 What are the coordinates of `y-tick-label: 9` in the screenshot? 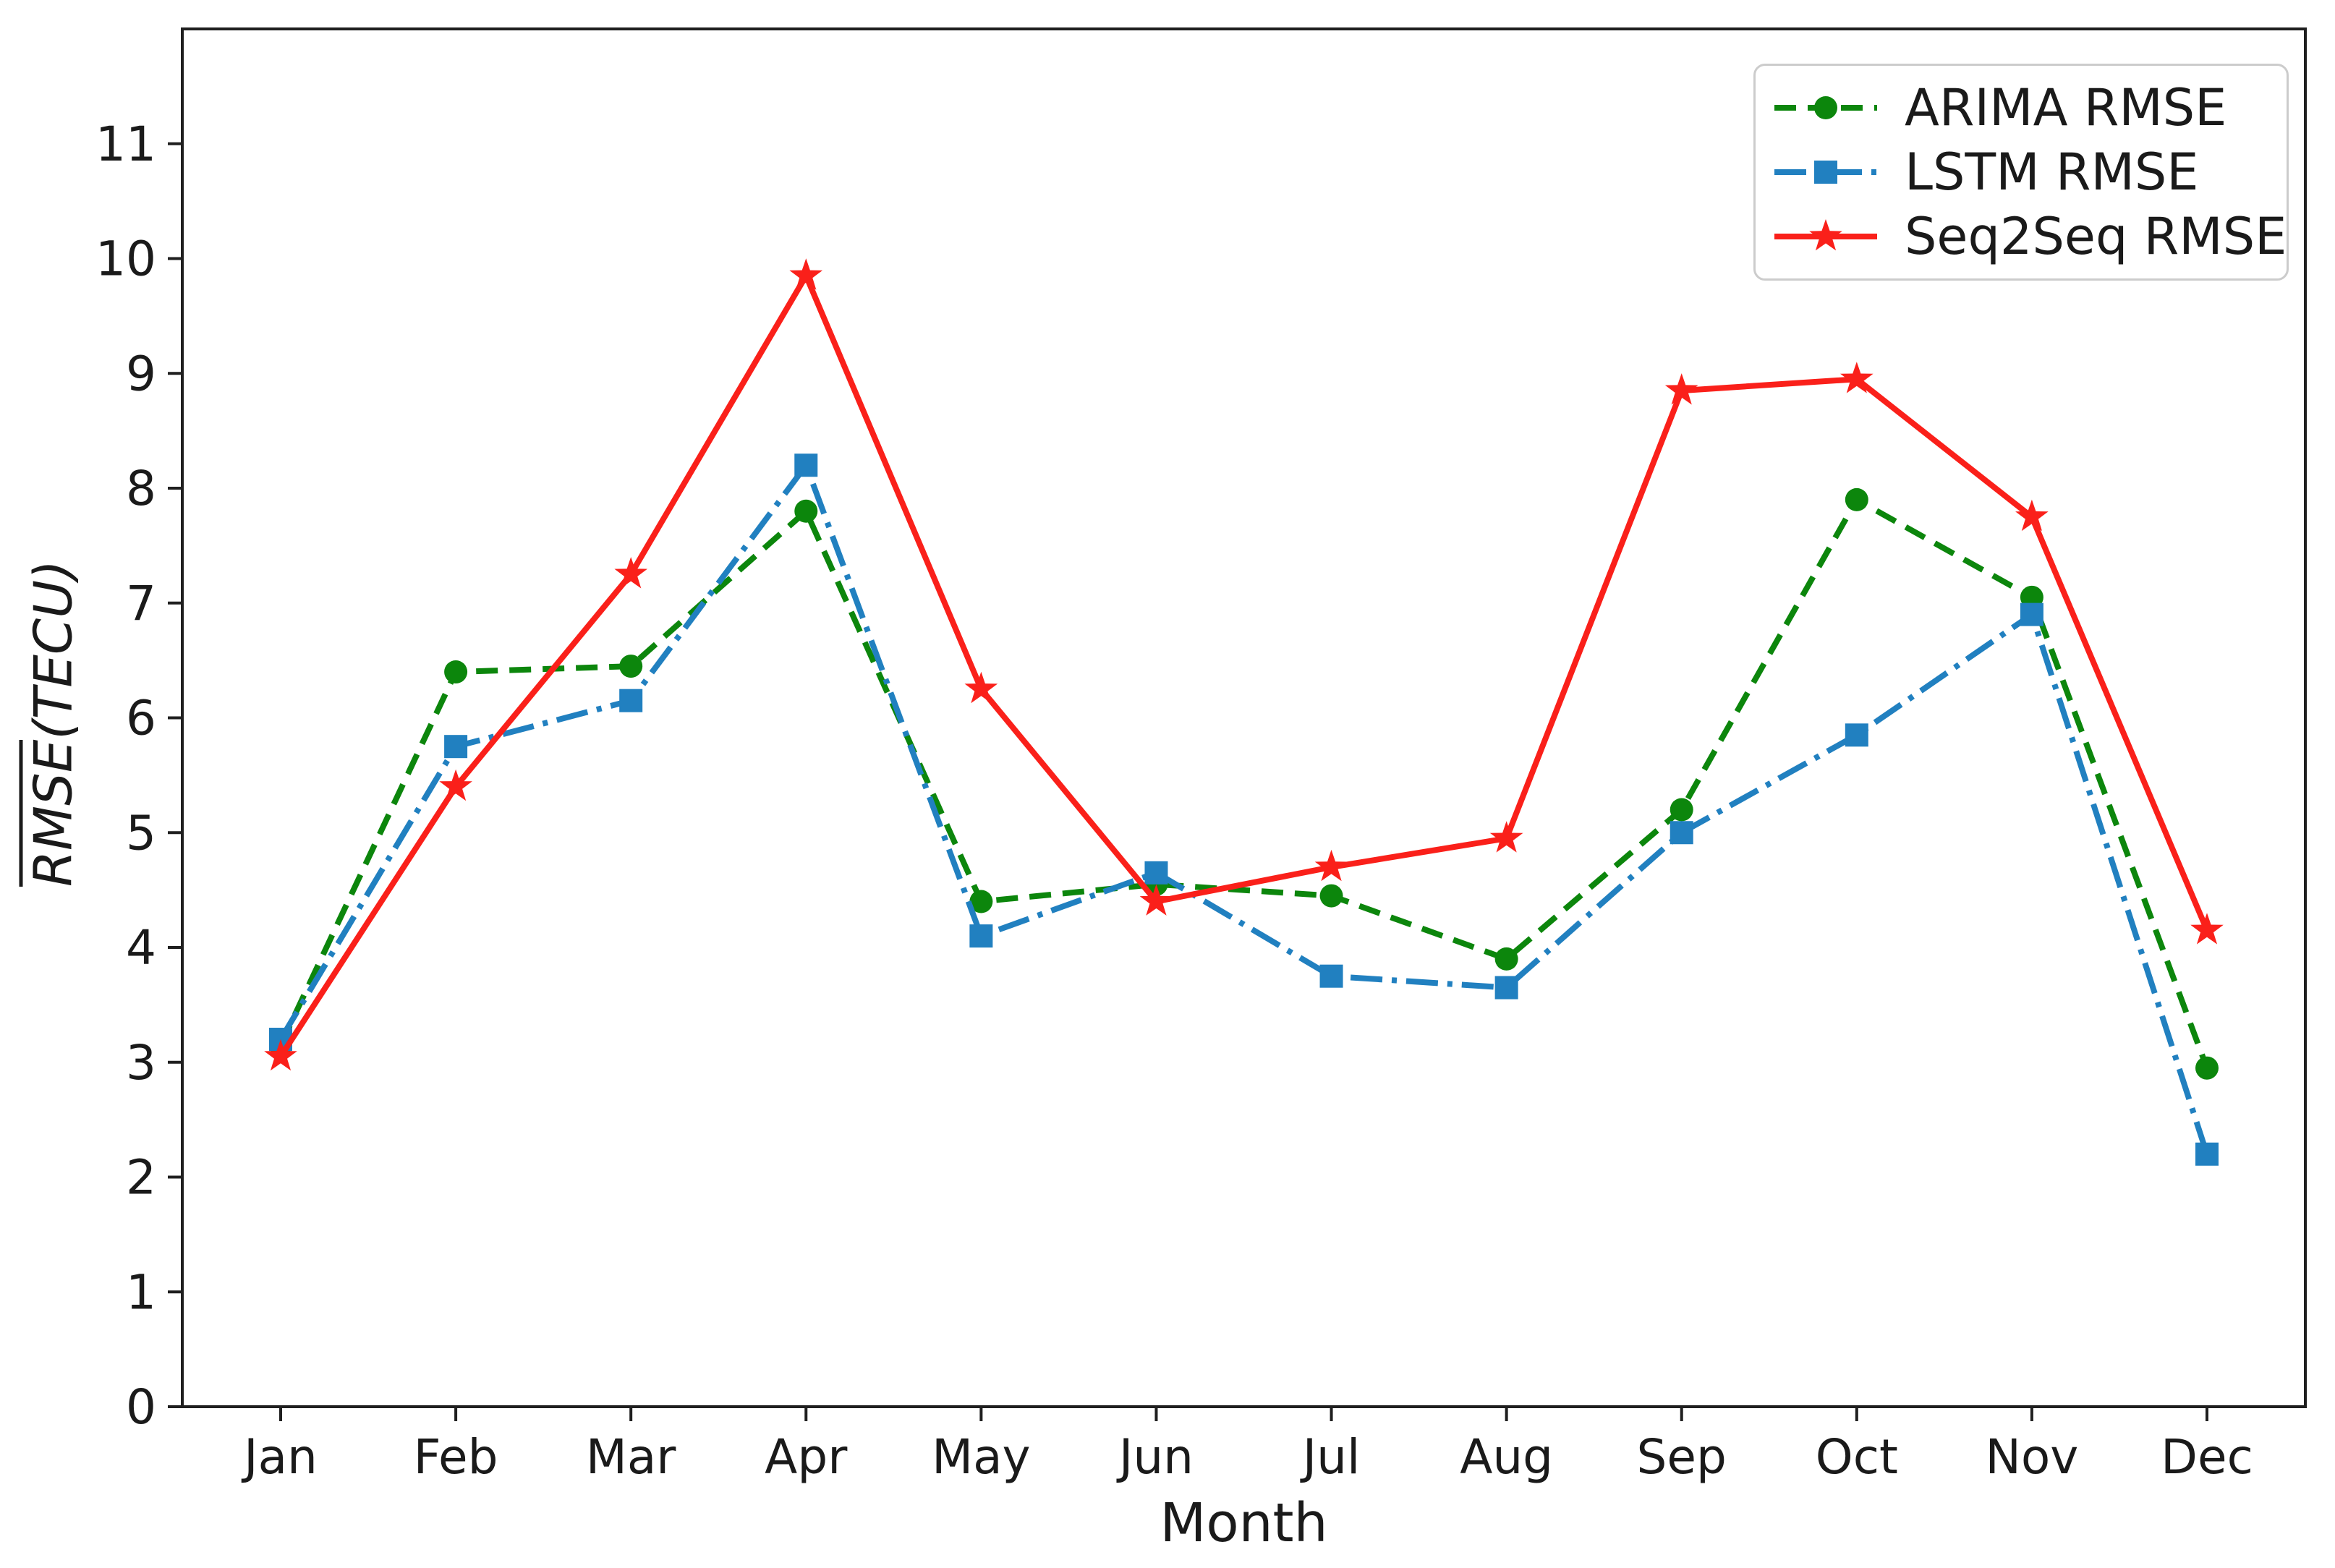 It's located at (141, 373).